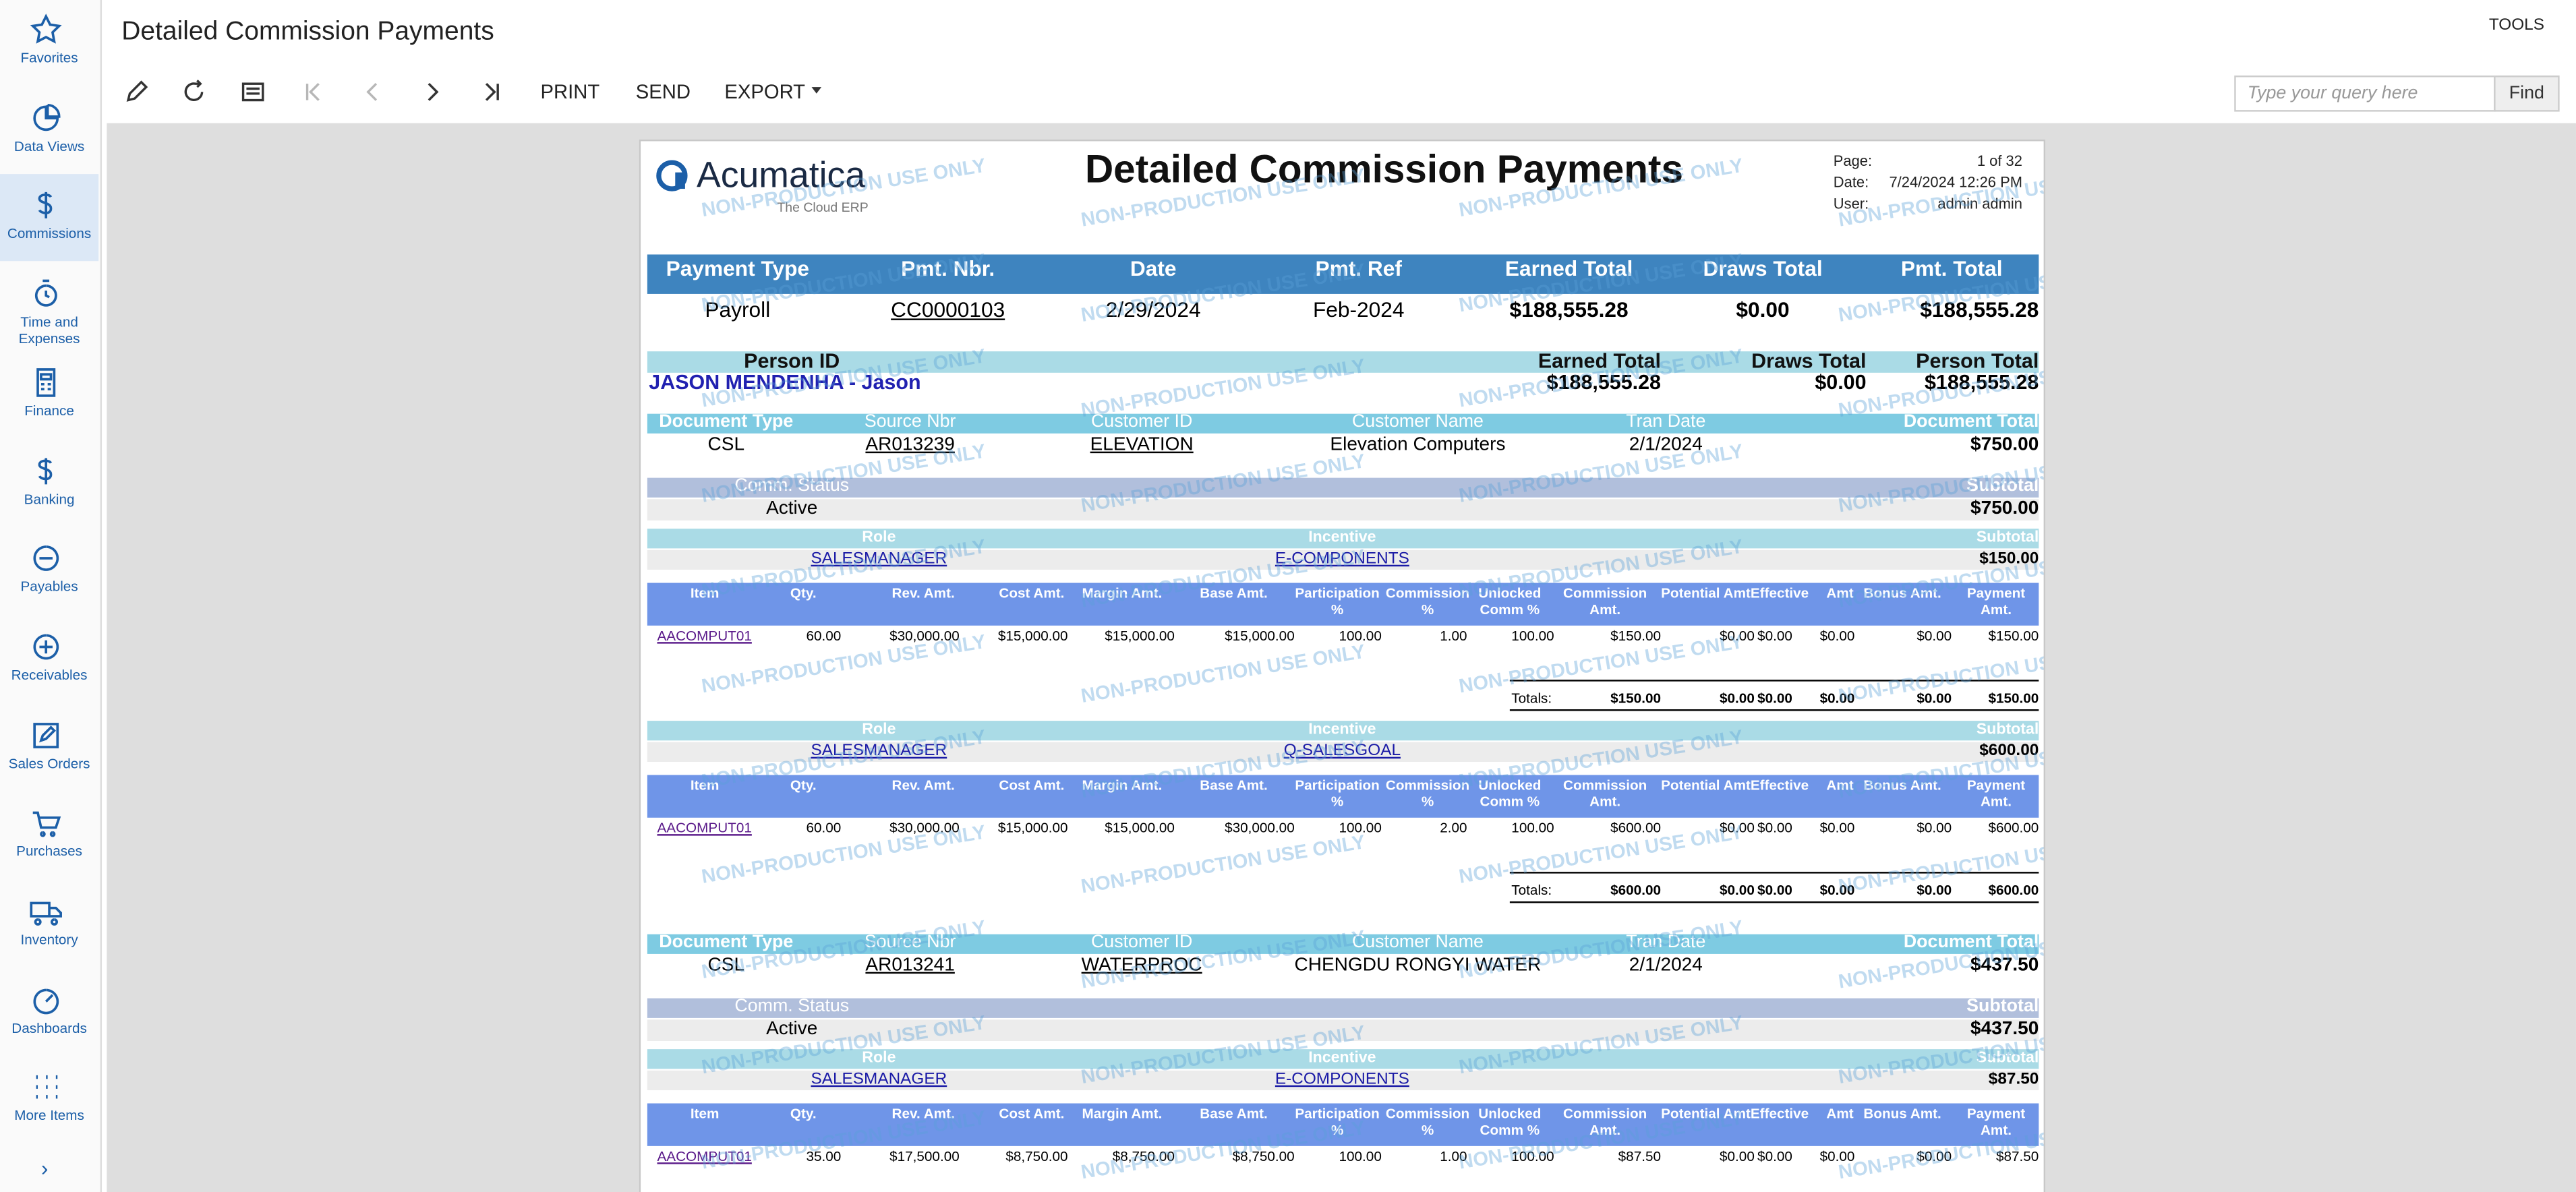 The image size is (2576, 1192). Describe the element at coordinates (49, 939) in the screenshot. I see `sidebar-item: Inventory` at that location.